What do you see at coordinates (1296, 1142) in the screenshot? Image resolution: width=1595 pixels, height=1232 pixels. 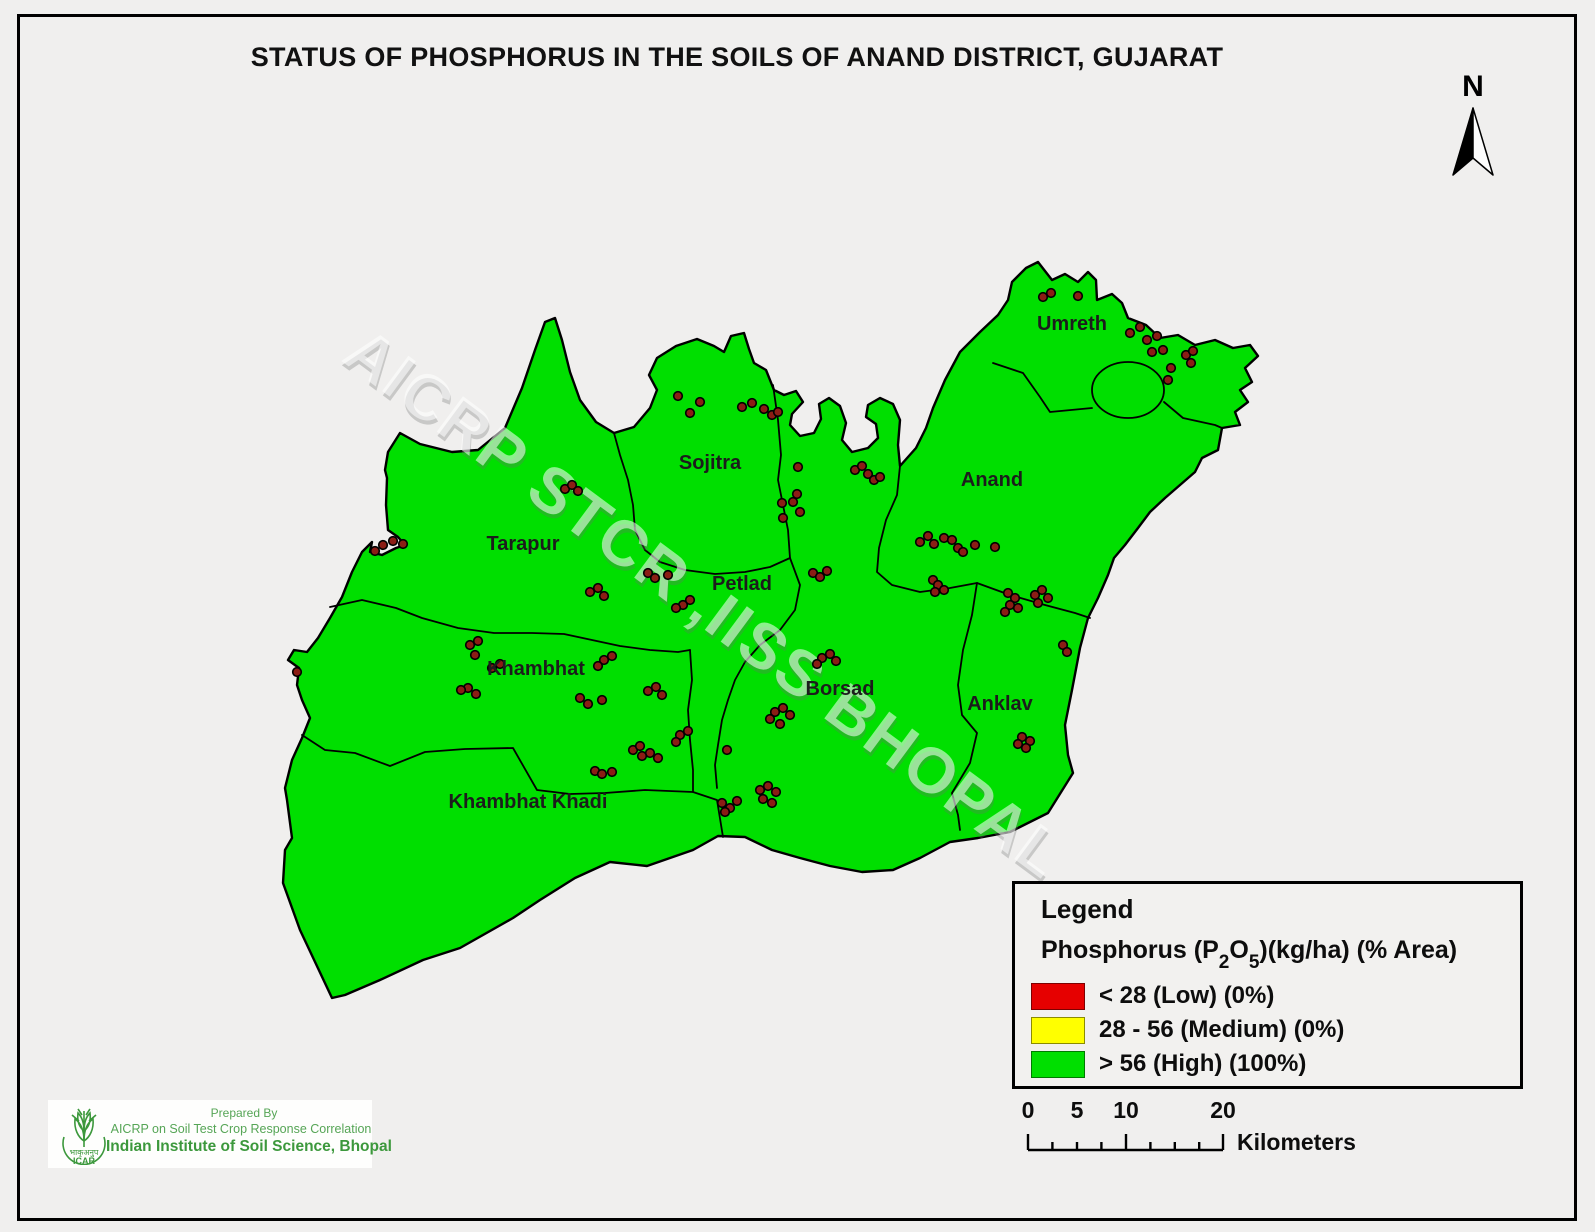 I see `scale-unit-label: Kilometers` at bounding box center [1296, 1142].